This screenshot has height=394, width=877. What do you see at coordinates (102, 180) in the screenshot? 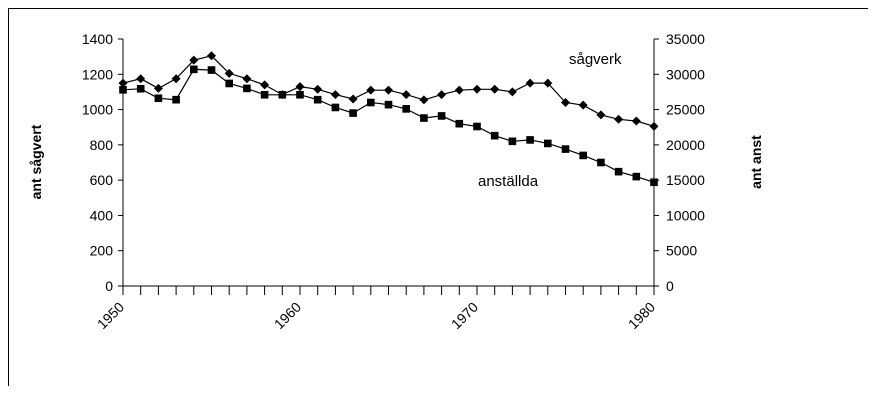
I see `y-left-tick-label: 600` at bounding box center [102, 180].